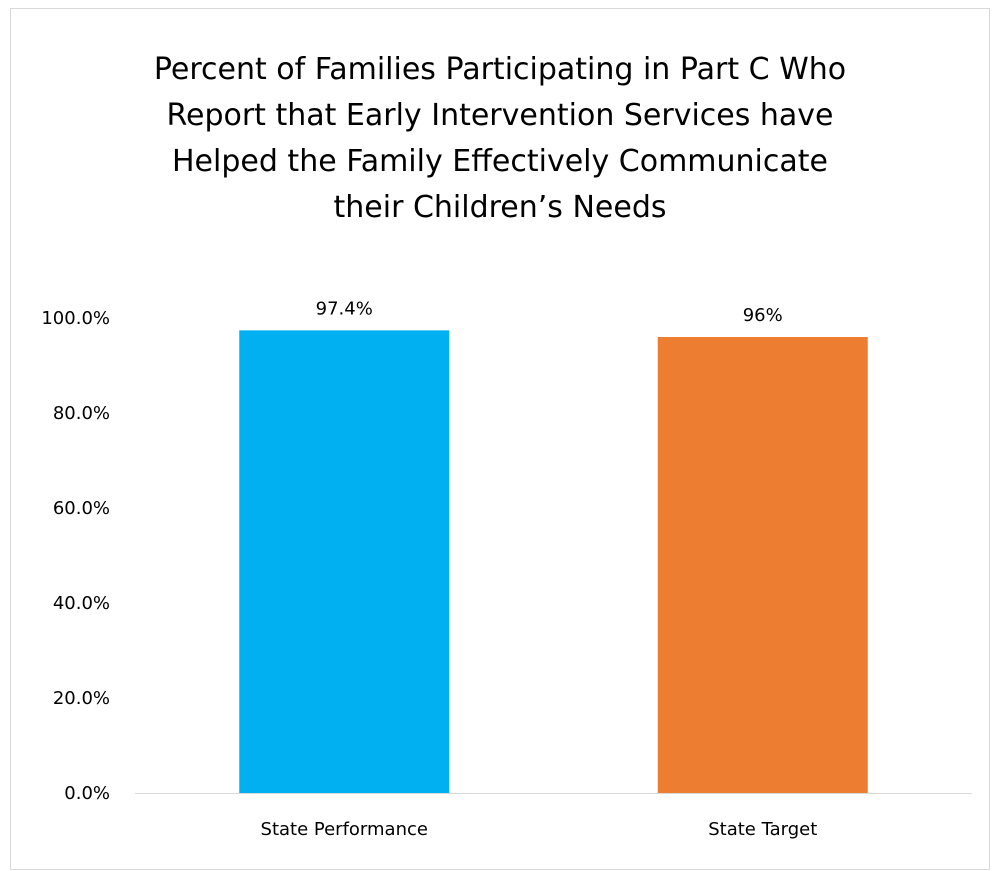 The height and width of the screenshot is (871, 992). I want to click on bar-state-target, so click(762, 565).